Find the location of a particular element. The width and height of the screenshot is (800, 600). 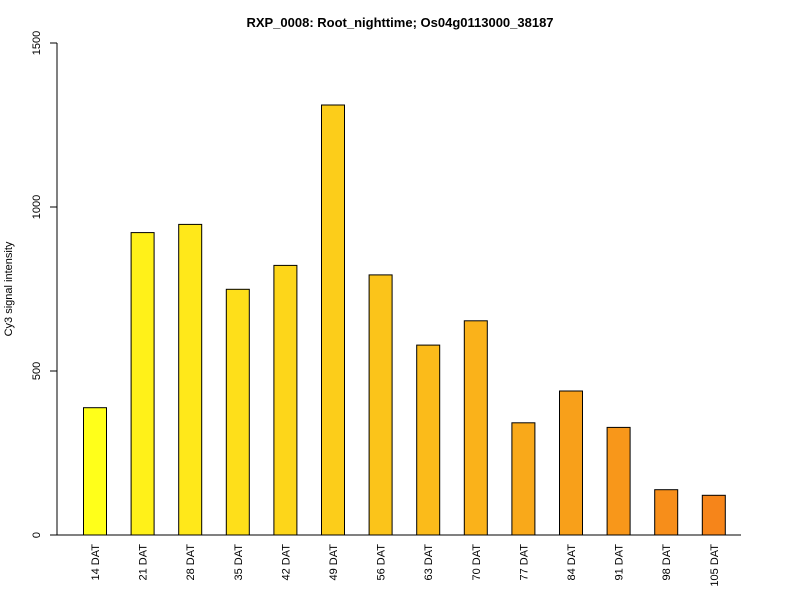

bar-42-dat is located at coordinates (285, 400).